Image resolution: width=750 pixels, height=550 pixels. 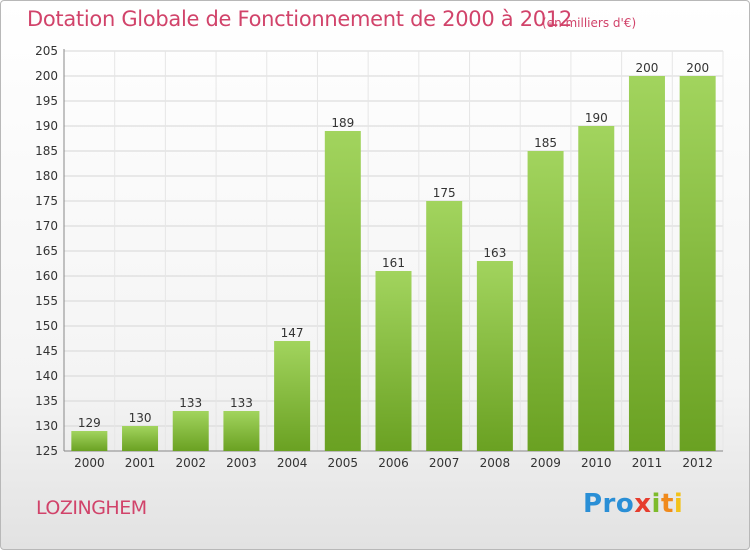 I want to click on bar-value-label: 129, so click(x=89, y=423).